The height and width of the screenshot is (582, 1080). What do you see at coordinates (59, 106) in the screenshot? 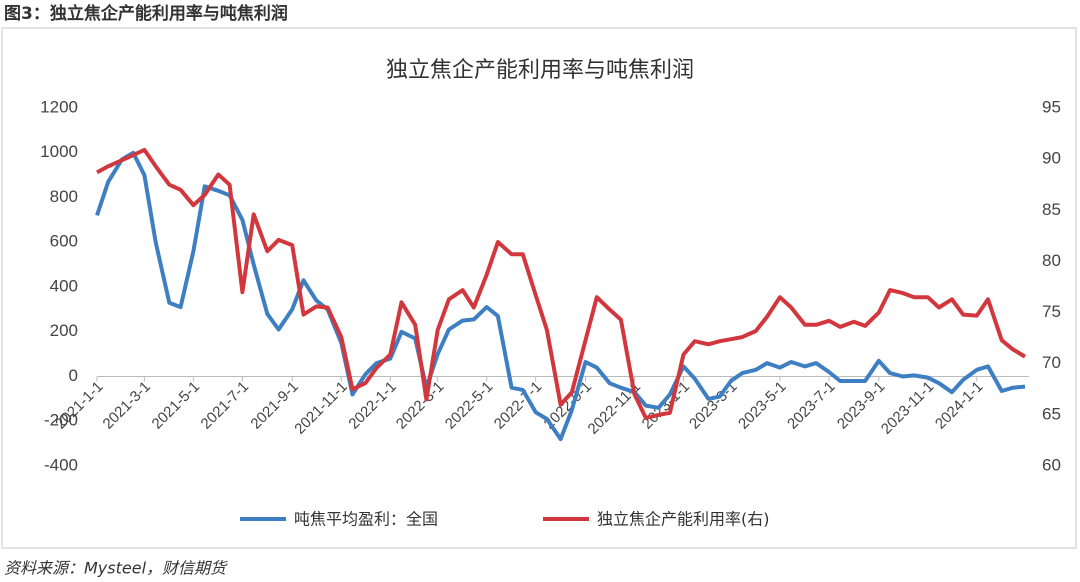
I see `y-tick-label: 1200` at bounding box center [59, 106].